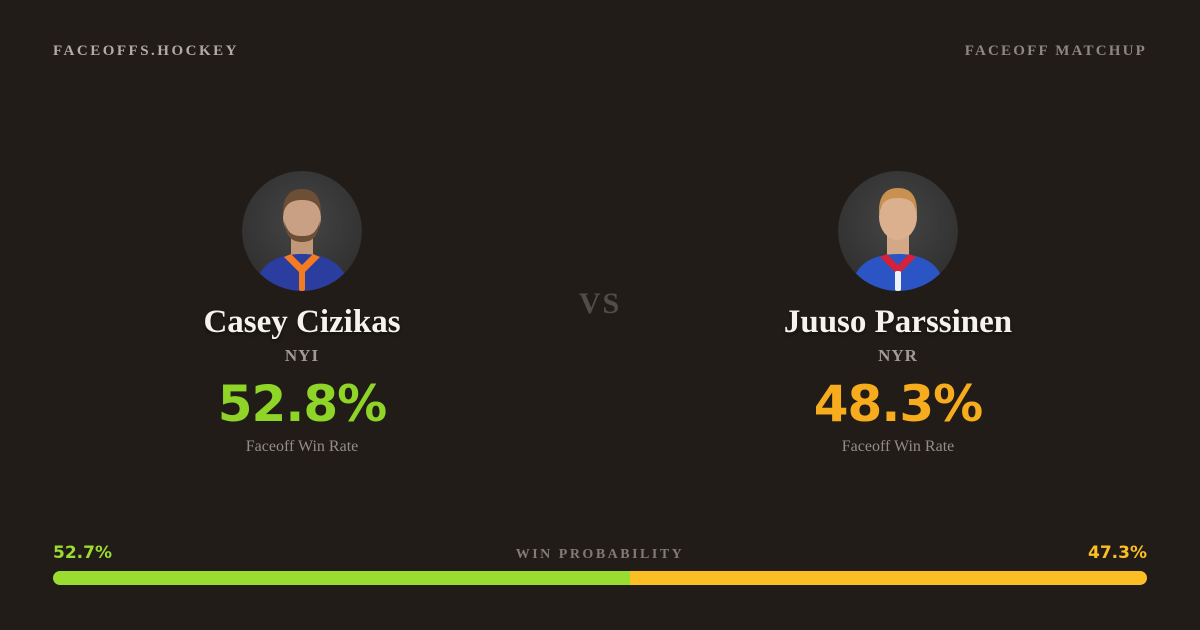  Describe the element at coordinates (888, 578) in the screenshot. I see `win-probability-bar-right-segment` at that location.